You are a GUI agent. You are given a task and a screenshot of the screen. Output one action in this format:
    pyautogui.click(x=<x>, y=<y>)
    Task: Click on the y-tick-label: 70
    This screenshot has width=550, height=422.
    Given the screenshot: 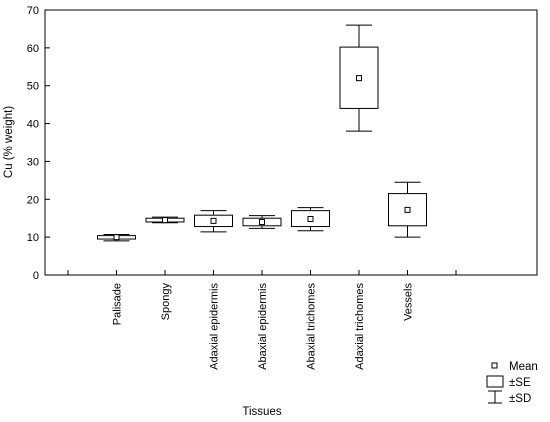 What is the action you would take?
    pyautogui.click(x=33, y=11)
    